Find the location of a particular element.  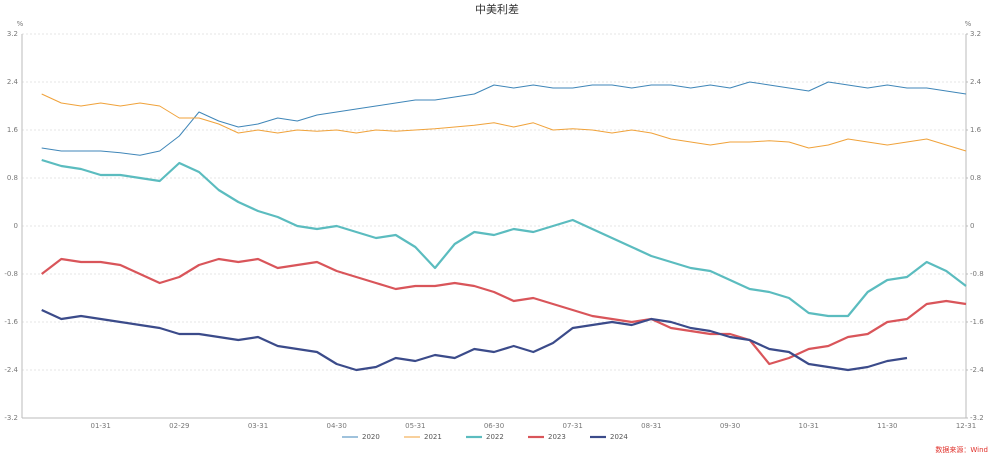

legend-label: 2024 is located at coordinates (619, 437).